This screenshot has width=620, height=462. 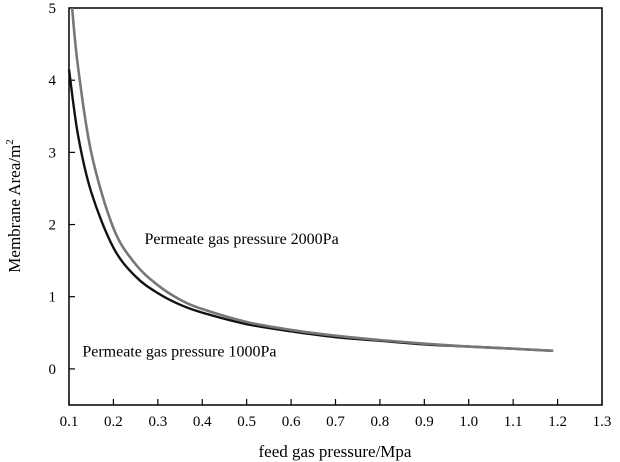 I want to click on x-tick-label: 0.7, so click(x=335, y=422).